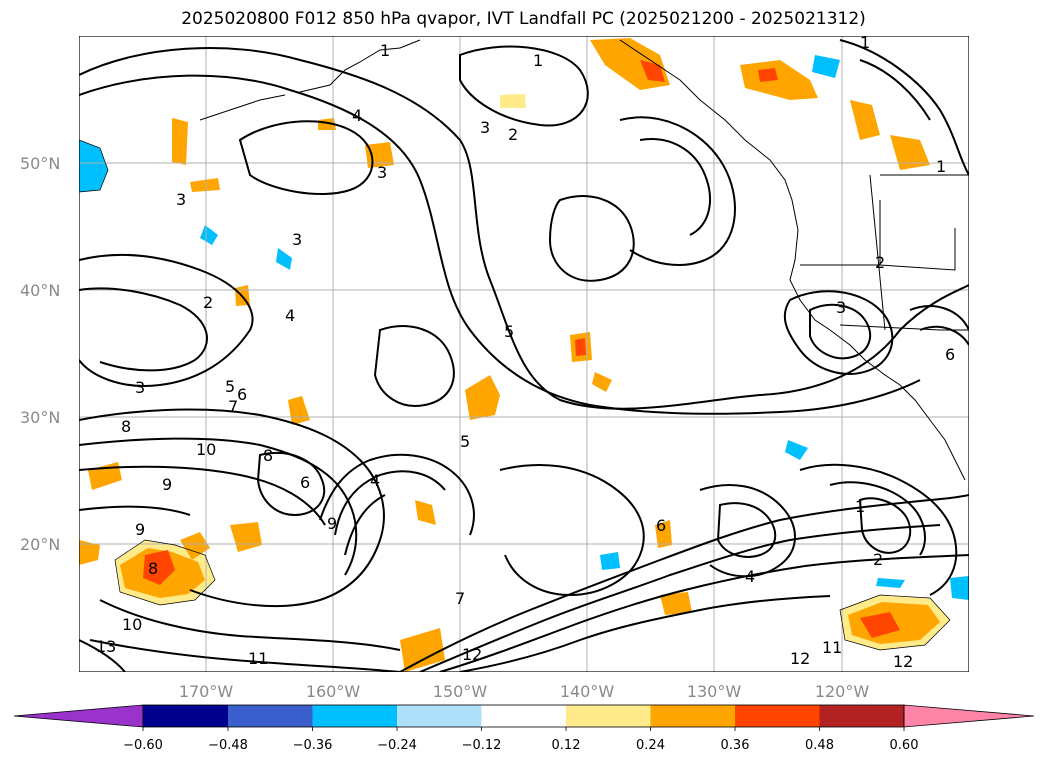  What do you see at coordinates (228, 745) in the screenshot?
I see `colorbar-tick-label: −0.48` at bounding box center [228, 745].